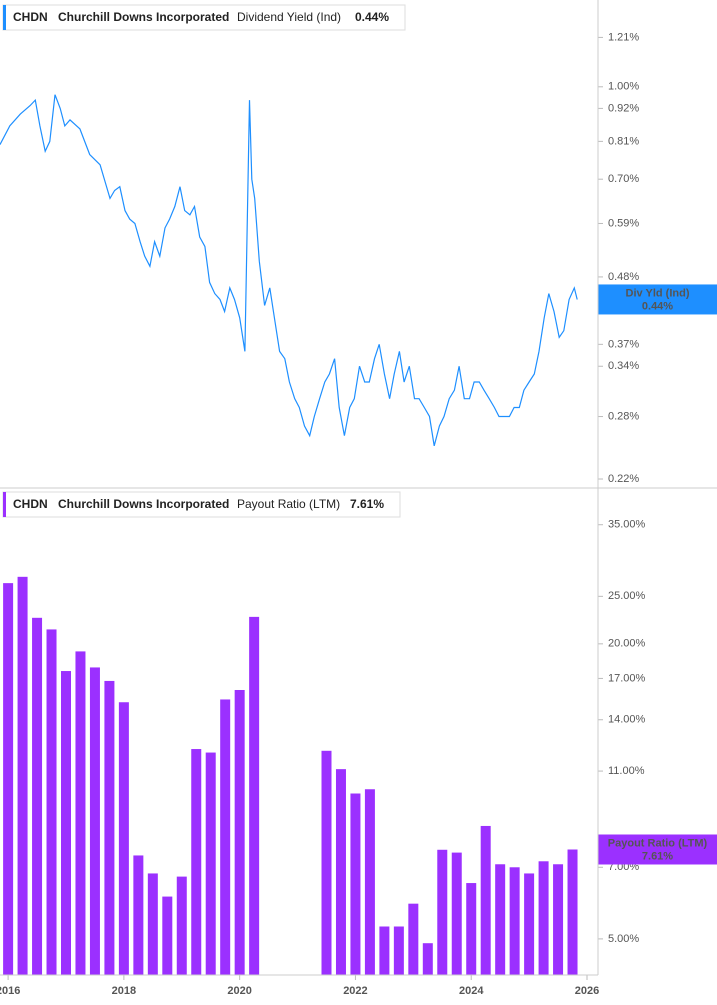  What do you see at coordinates (627, 525) in the screenshot?
I see `y-tick-label: 35.00%` at bounding box center [627, 525].